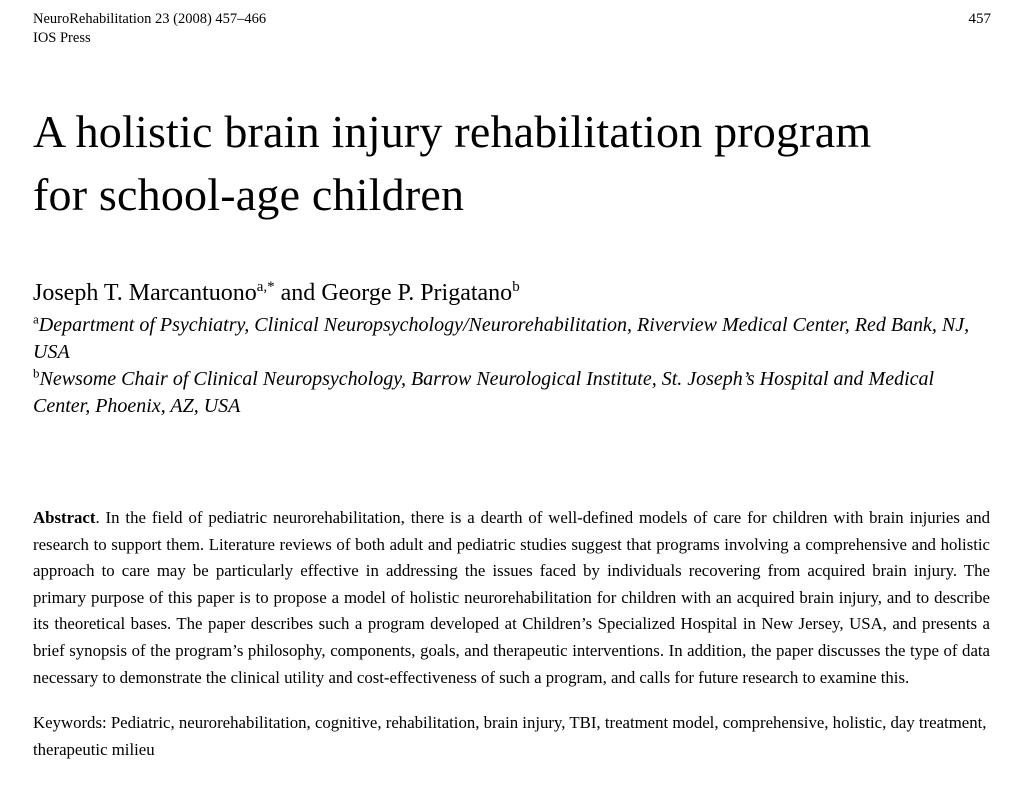 This screenshot has width=1024, height=790. What do you see at coordinates (64, 517) in the screenshot?
I see `abstract-label: Abstract` at bounding box center [64, 517].